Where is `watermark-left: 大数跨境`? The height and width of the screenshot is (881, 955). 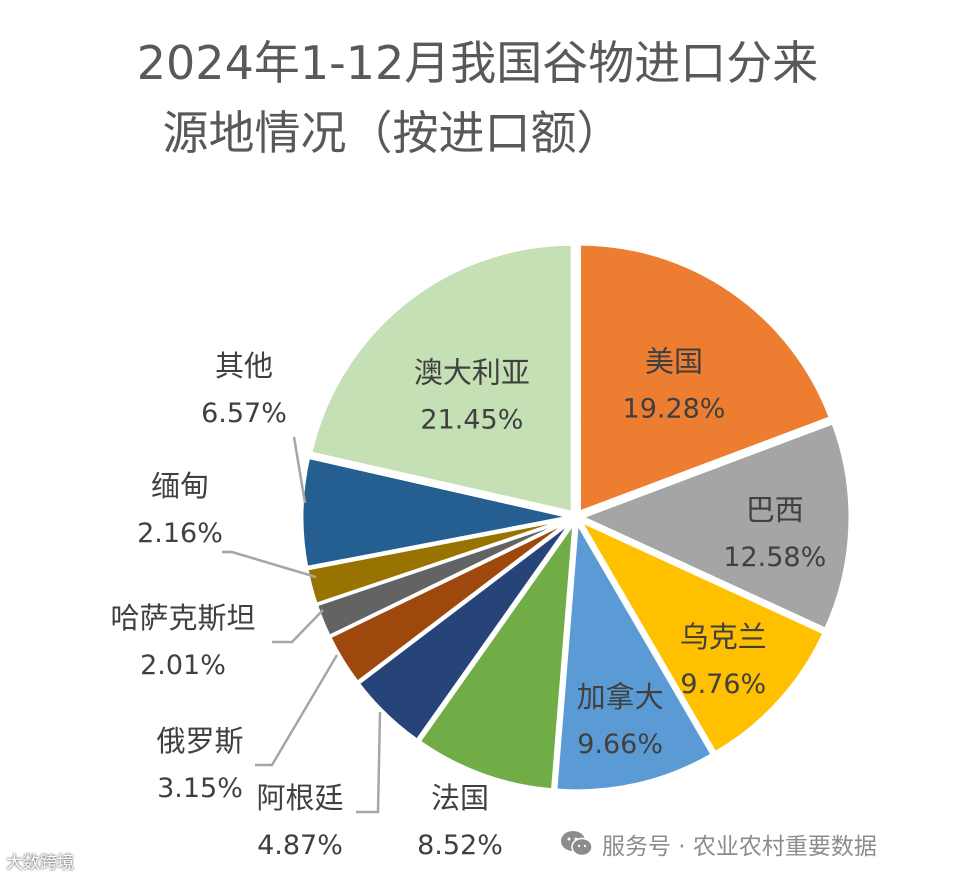
watermark-left: 大数跨境 is located at coordinates (40, 863).